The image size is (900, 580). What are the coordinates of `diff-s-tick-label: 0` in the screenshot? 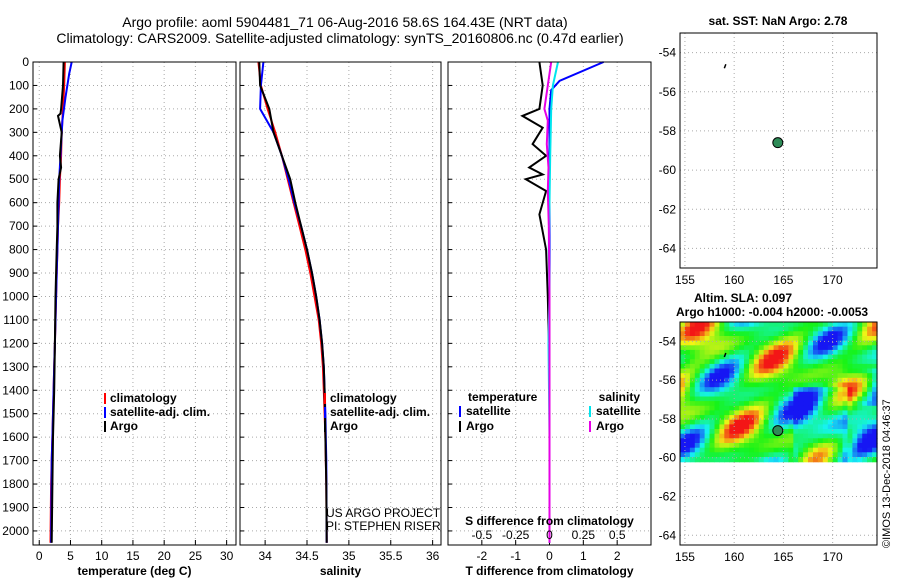 It's located at (549, 535).